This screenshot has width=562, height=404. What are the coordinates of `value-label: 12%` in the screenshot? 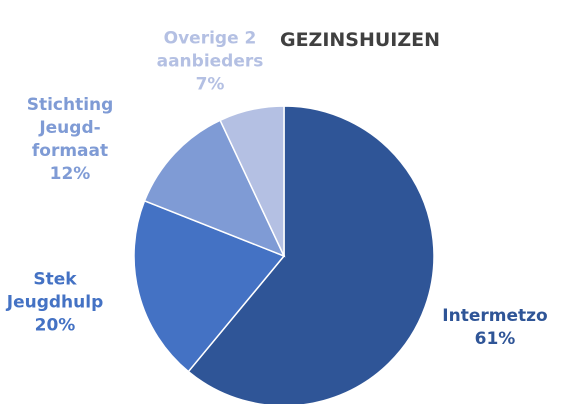 It's located at (70, 174).